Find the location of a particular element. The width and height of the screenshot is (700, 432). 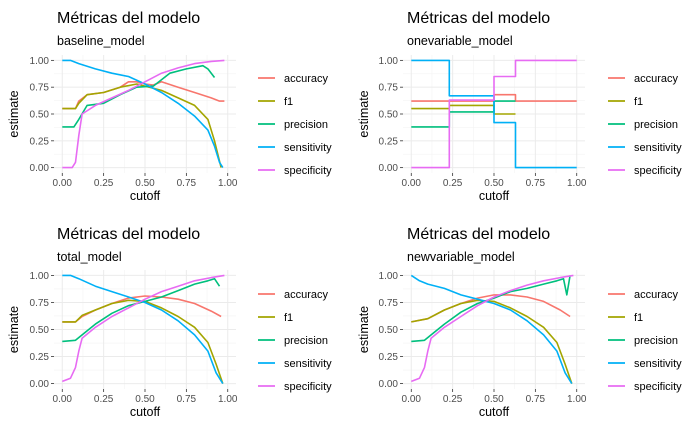

chart-subtitle: total_model is located at coordinates (89, 257).